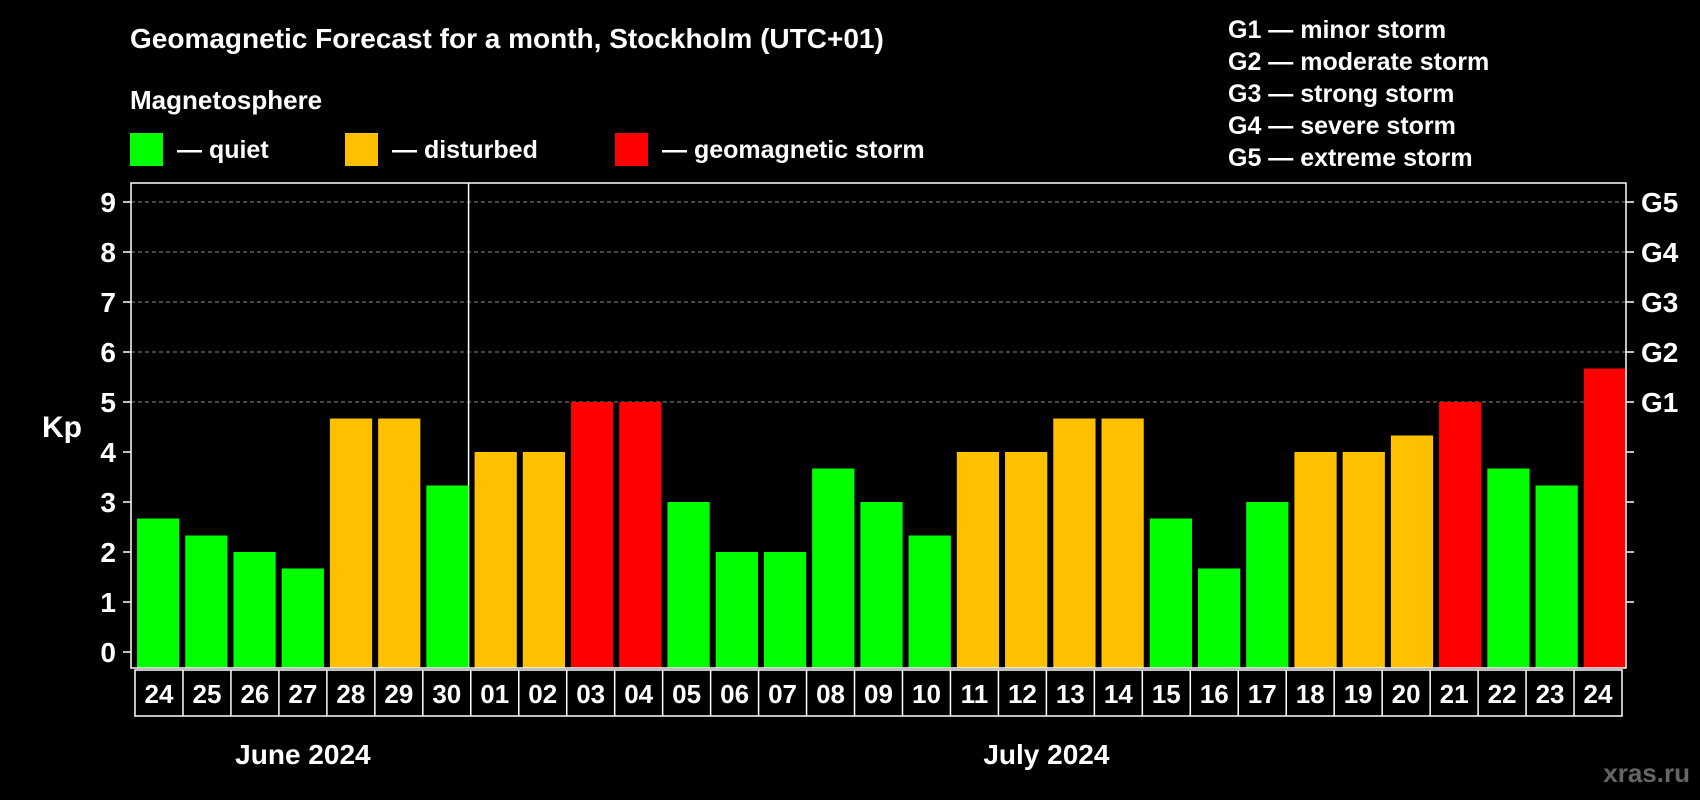  Describe the element at coordinates (672, 754) in the screenshot. I see `month-labels: June 2024 July 2024` at that location.